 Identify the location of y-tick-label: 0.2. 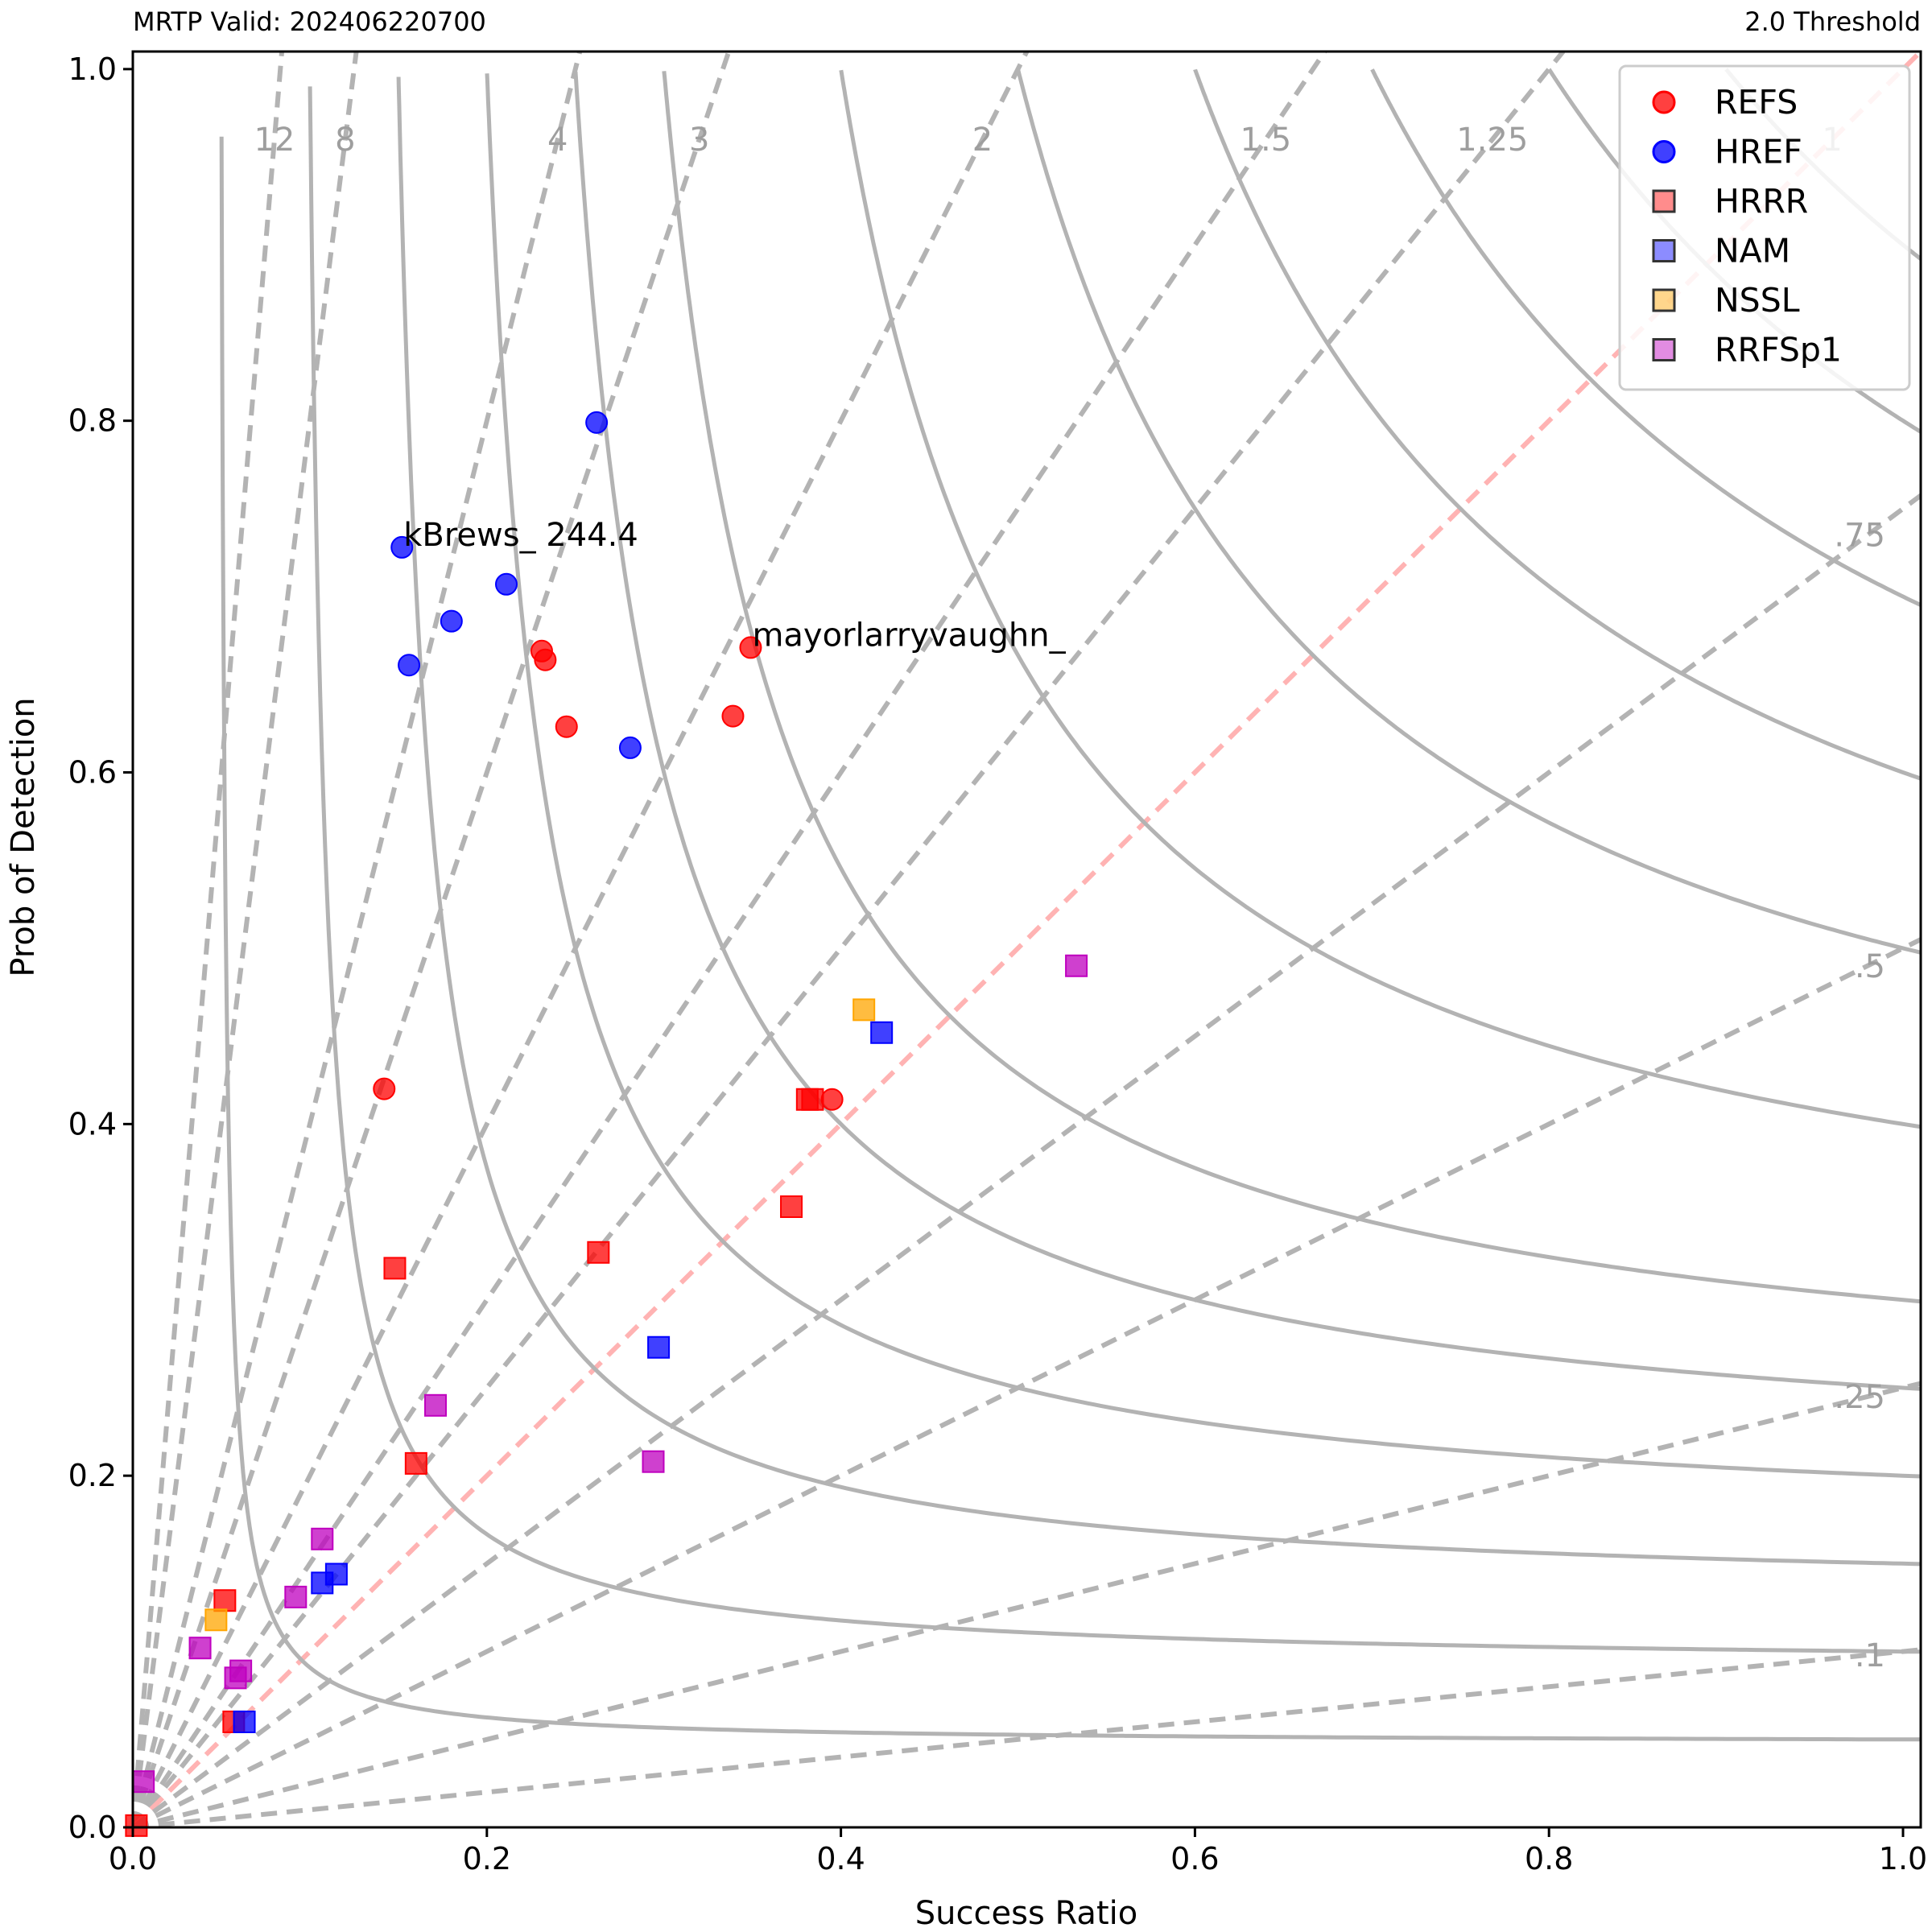
(92, 1475).